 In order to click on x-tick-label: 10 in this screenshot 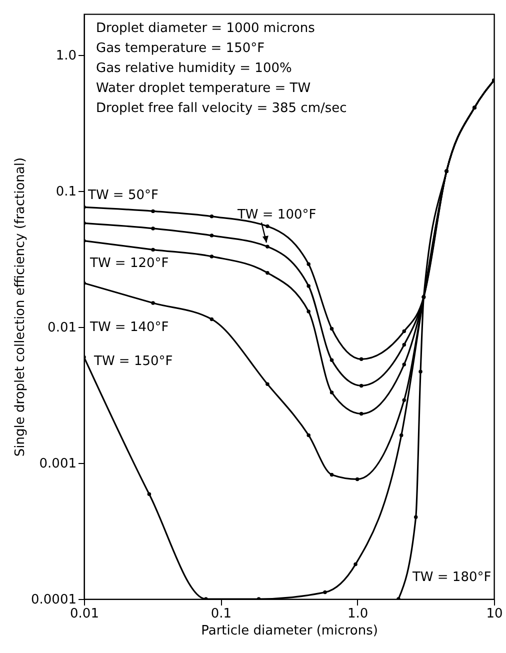, I will do `click(494, 614)`.